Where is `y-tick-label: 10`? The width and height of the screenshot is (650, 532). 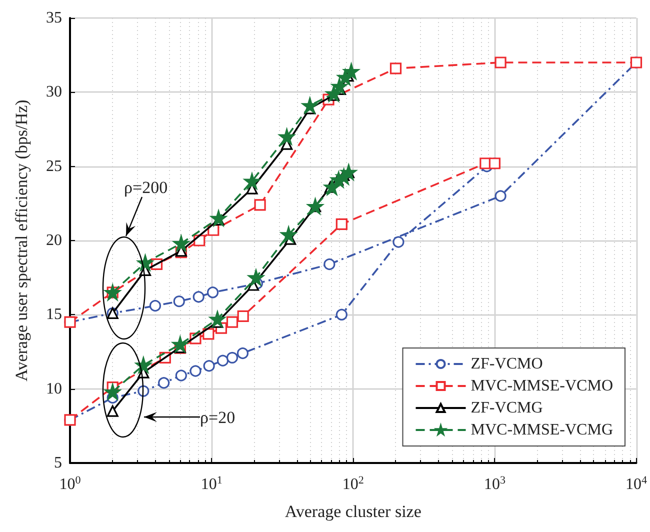 y-tick-label: 10 is located at coordinates (54, 389).